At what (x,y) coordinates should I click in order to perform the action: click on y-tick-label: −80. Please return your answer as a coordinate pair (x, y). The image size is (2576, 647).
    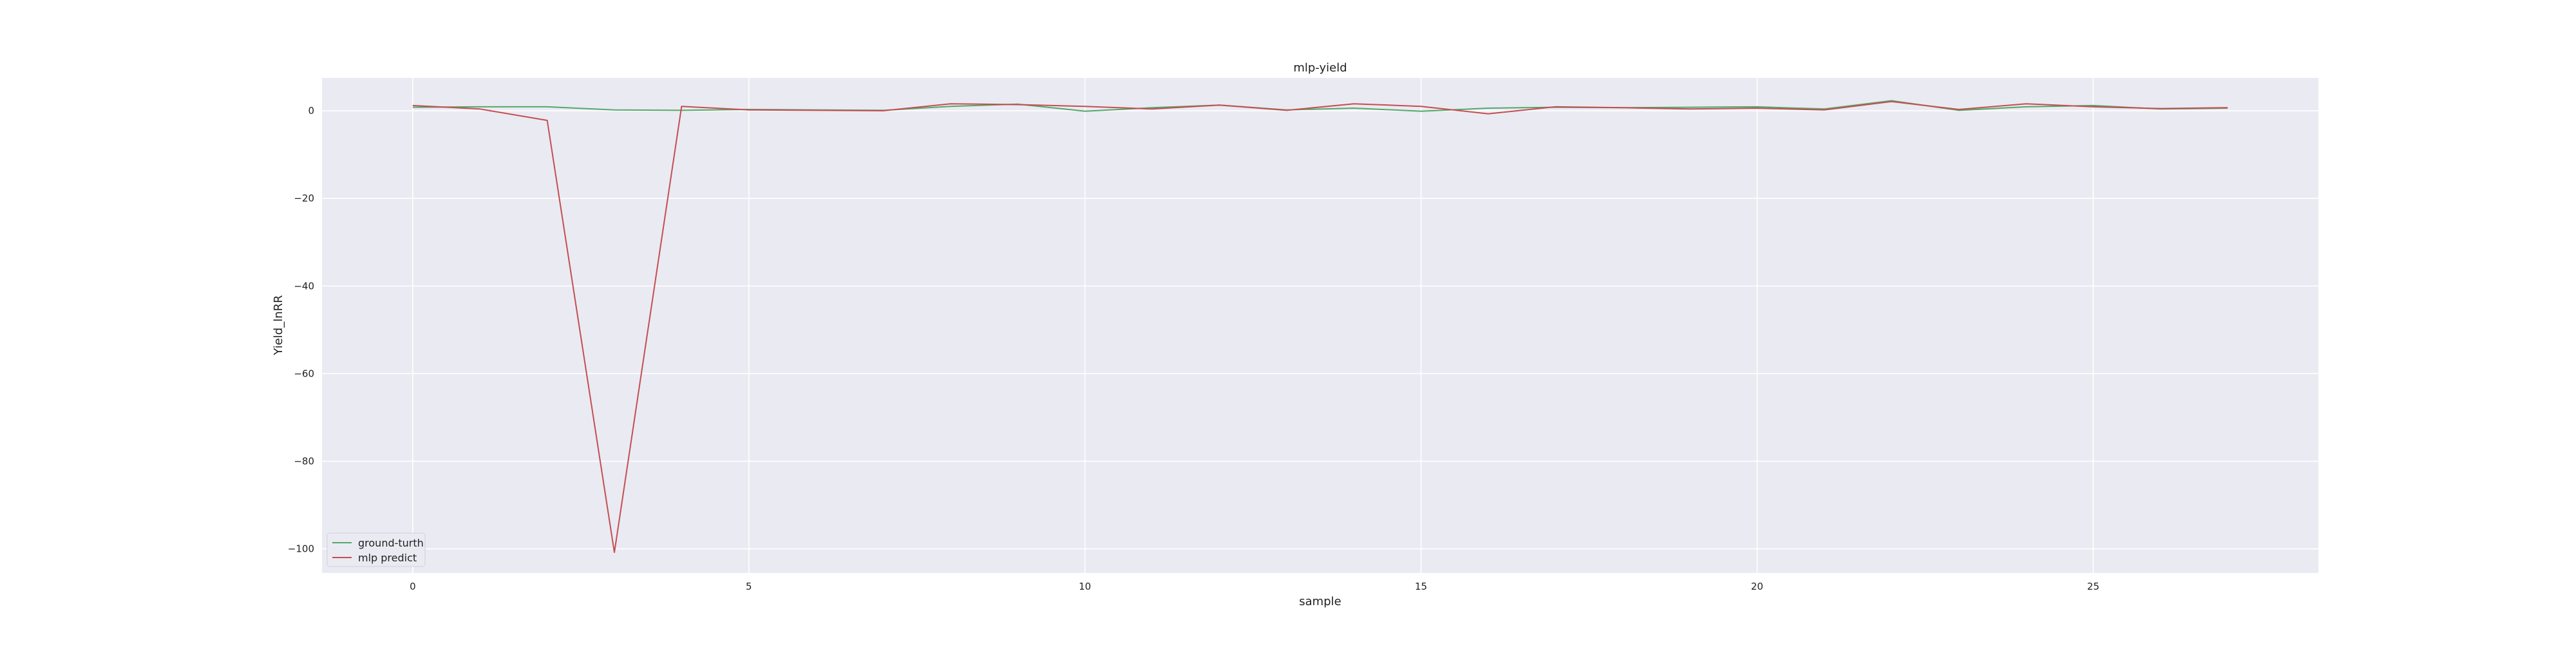
    Looking at the image, I should click on (304, 461).